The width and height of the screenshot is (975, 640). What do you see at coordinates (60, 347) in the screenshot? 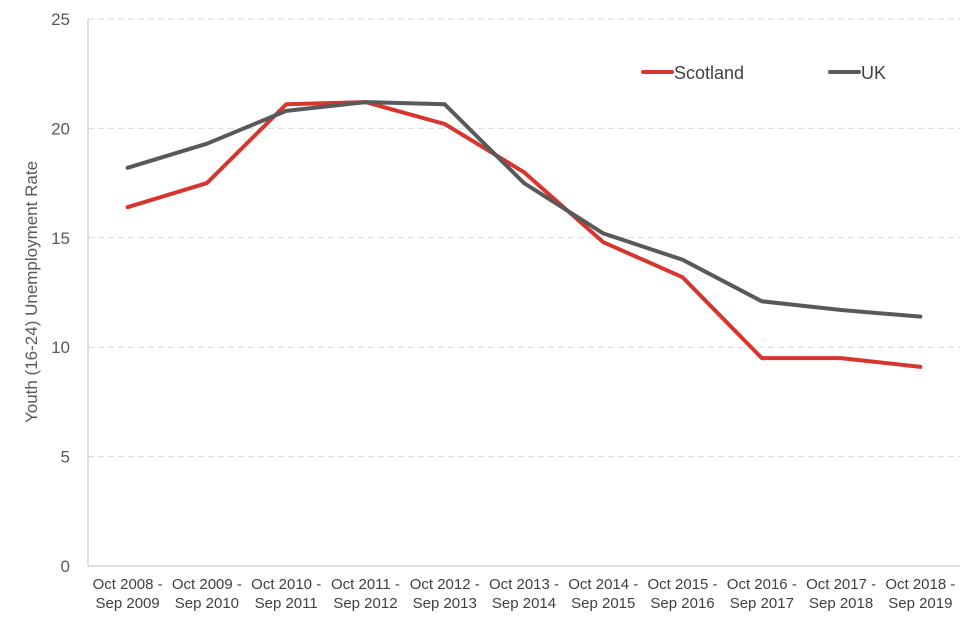
I see `y-tick-label: 10` at bounding box center [60, 347].